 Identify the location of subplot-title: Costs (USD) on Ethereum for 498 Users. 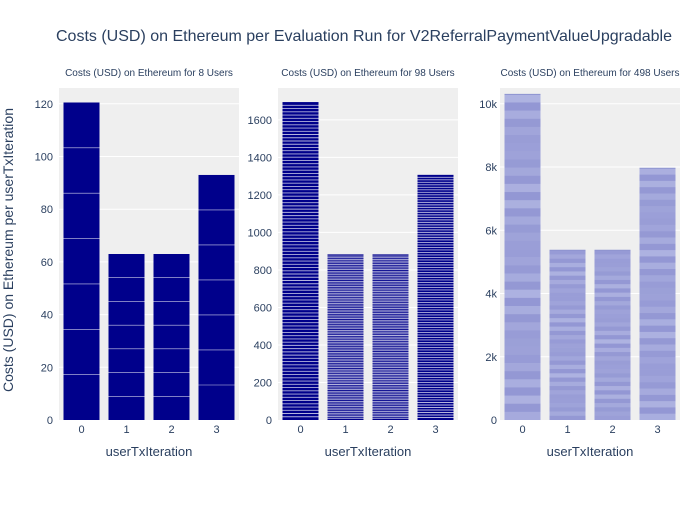
(590, 73).